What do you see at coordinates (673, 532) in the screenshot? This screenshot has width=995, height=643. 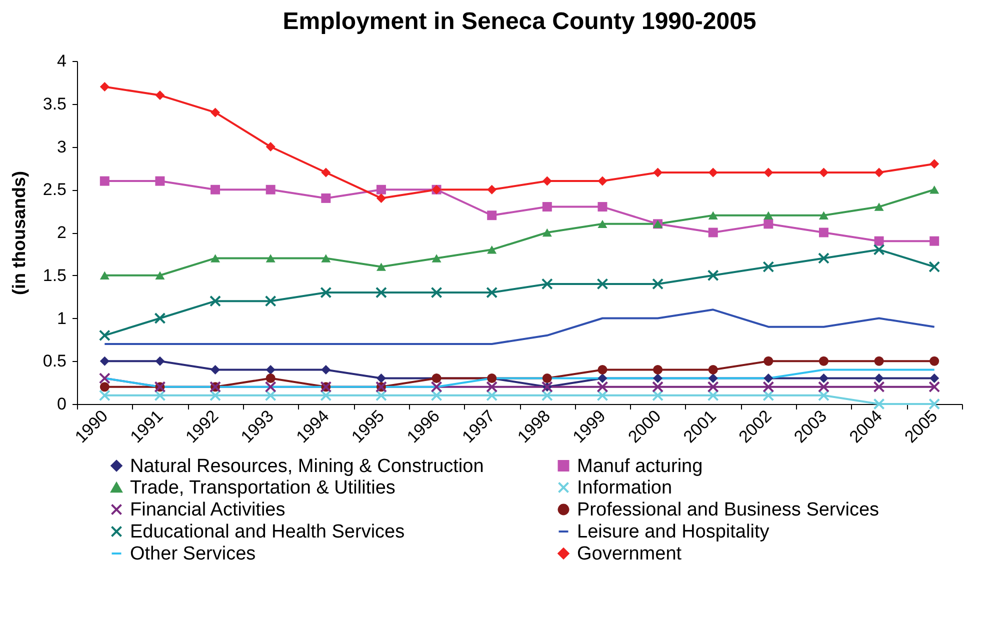 I see `legend-label: Leisure and Hospitality` at bounding box center [673, 532].